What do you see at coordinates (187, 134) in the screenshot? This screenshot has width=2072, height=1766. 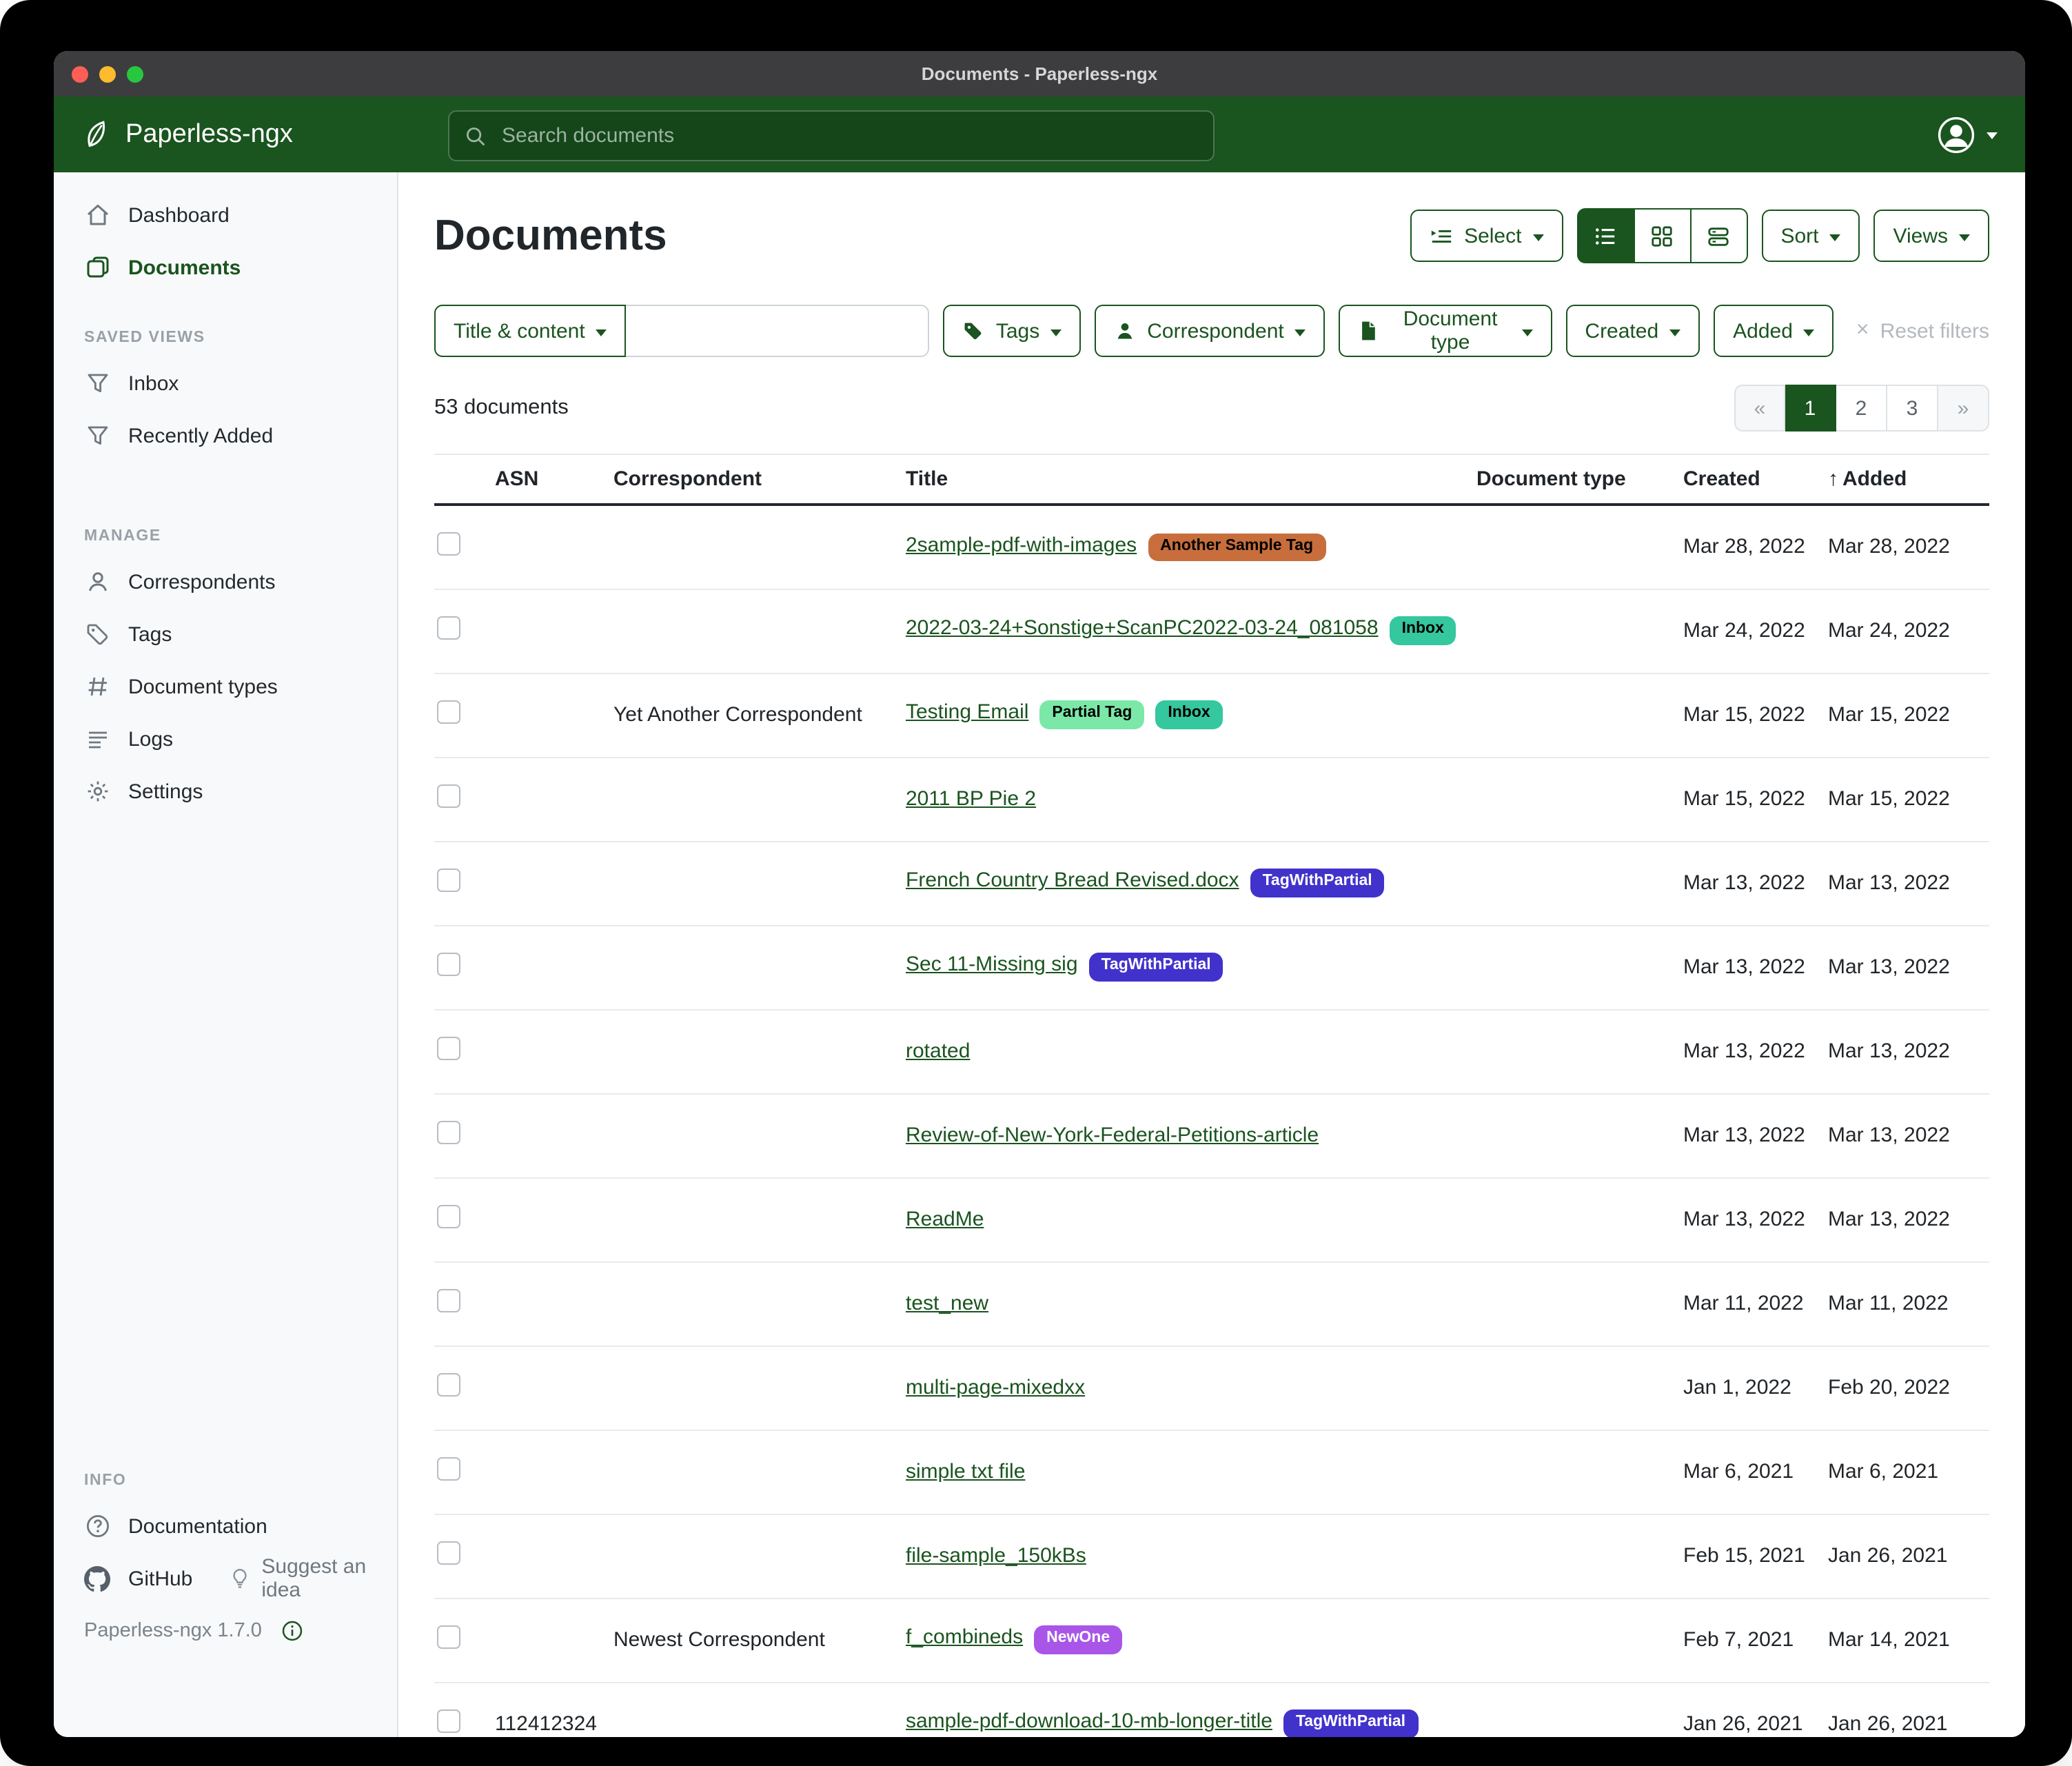 I see `brand: Paperless-ngx` at bounding box center [187, 134].